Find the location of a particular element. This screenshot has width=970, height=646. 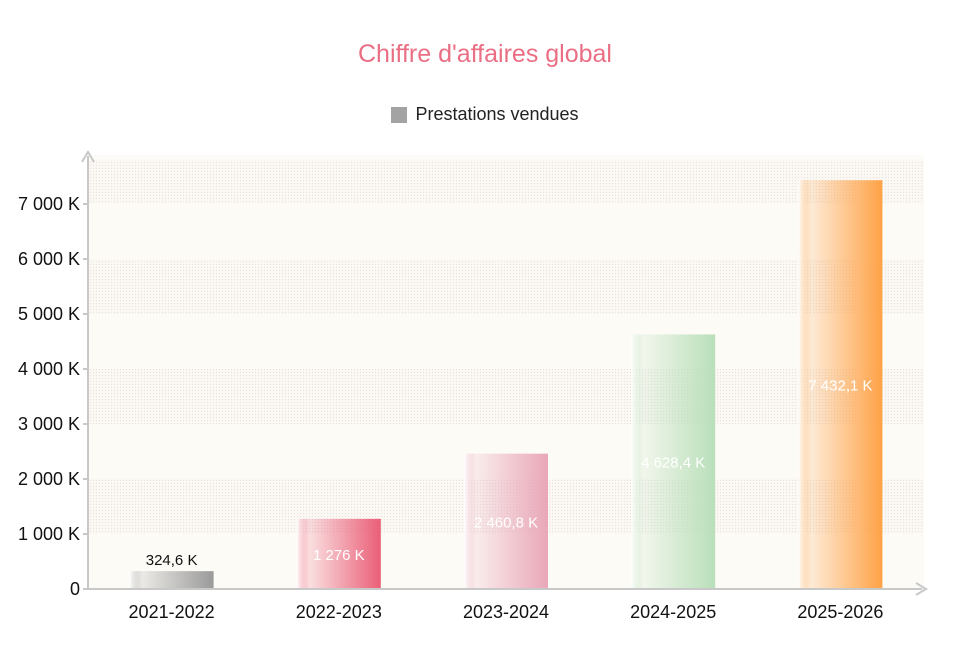

data-label-2024-2025: 4 628,4 K is located at coordinates (673, 463).